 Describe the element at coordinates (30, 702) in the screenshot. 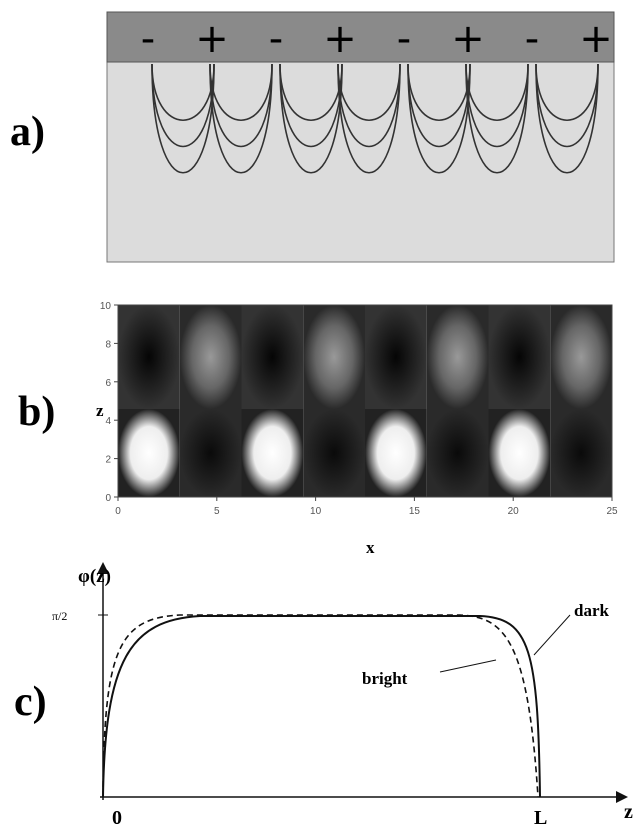

I see `panel-label: c)` at that location.